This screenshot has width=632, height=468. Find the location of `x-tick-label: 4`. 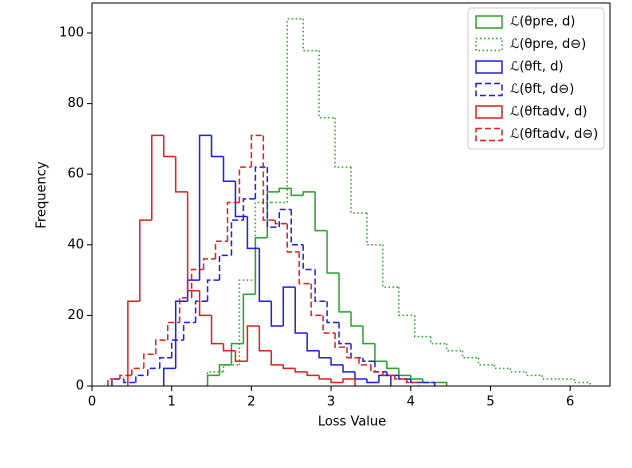

x-tick-label: 4 is located at coordinates (411, 402).